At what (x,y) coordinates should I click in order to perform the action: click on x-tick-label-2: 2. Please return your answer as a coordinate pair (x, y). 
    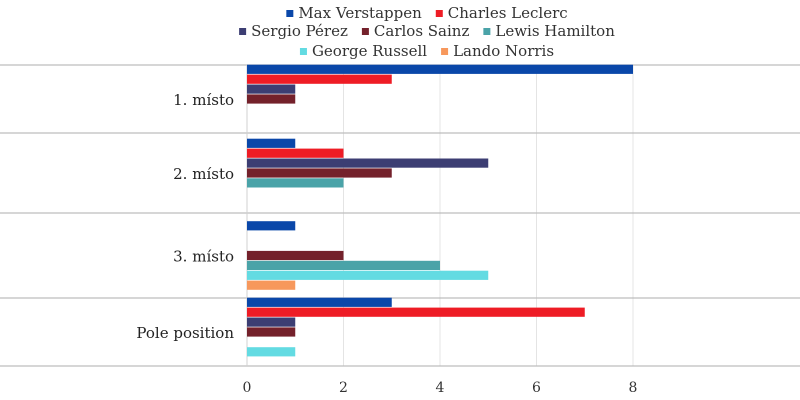
    Looking at the image, I should click on (343, 388).